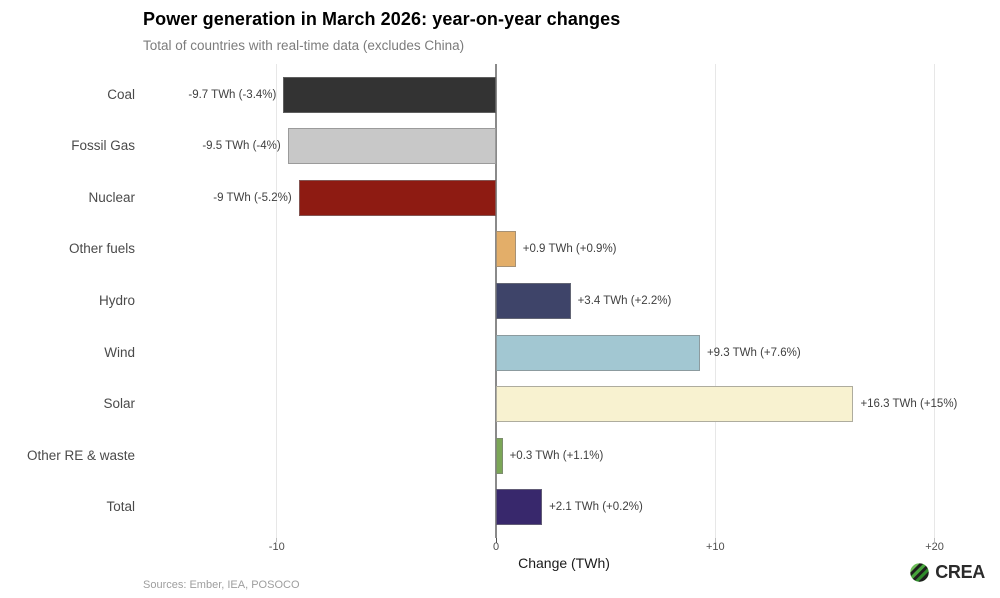 The height and width of the screenshot is (598, 1000). I want to click on x-axis-tick-labels: -10 0 +10 +20, so click(564, 548).